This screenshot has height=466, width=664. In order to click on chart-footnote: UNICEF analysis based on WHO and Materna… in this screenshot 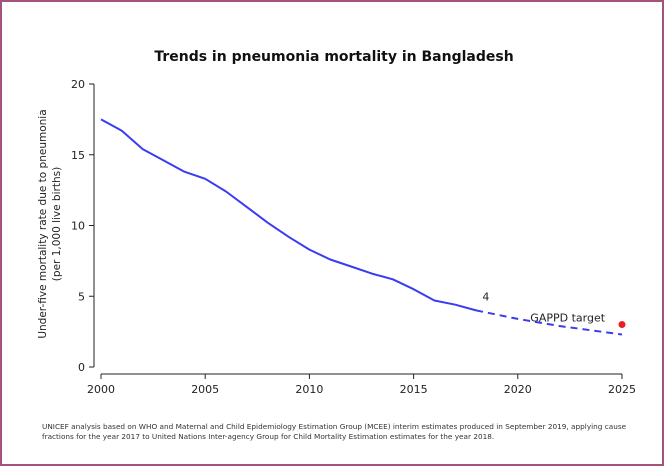, I will do `click(334, 431)`.